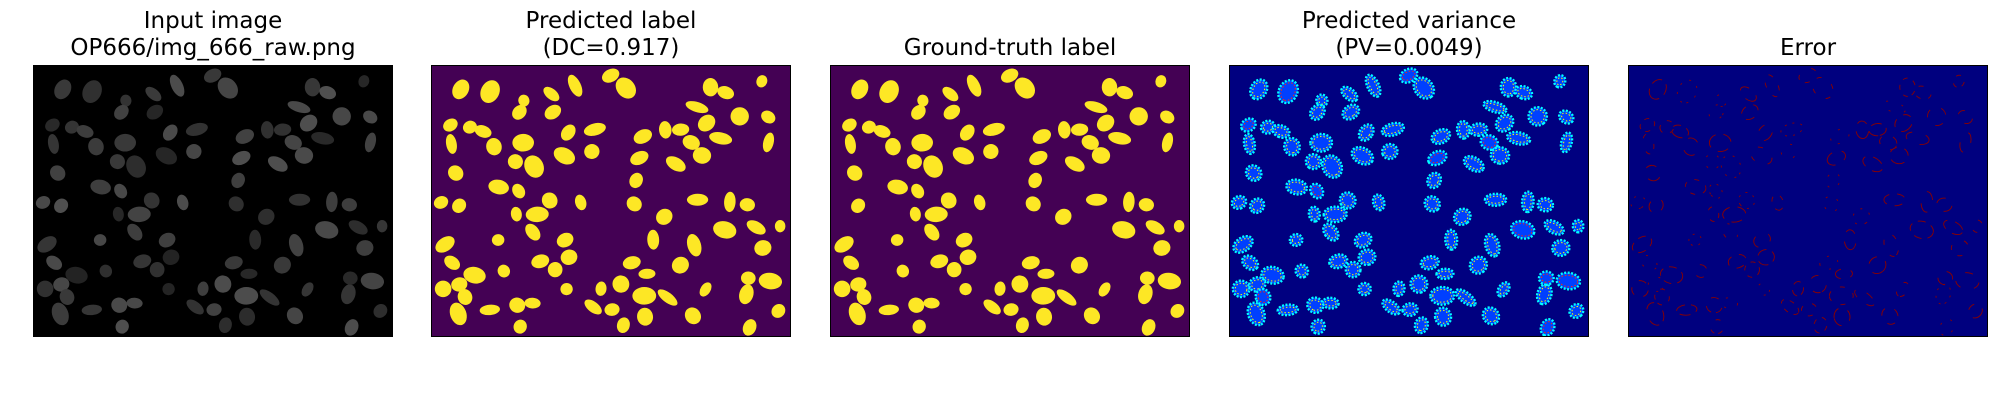 This screenshot has height=400, width=2000. Describe the element at coordinates (1409, 201) in the screenshot. I see `predicted-variance-view` at that location.